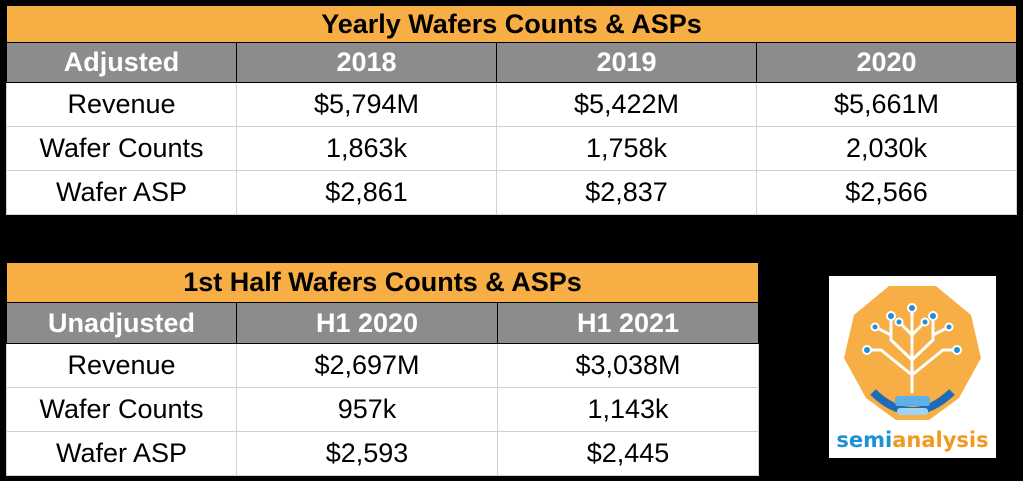 The height and width of the screenshot is (481, 1023). I want to click on semianalysis-logo: semianalysis, so click(912, 367).